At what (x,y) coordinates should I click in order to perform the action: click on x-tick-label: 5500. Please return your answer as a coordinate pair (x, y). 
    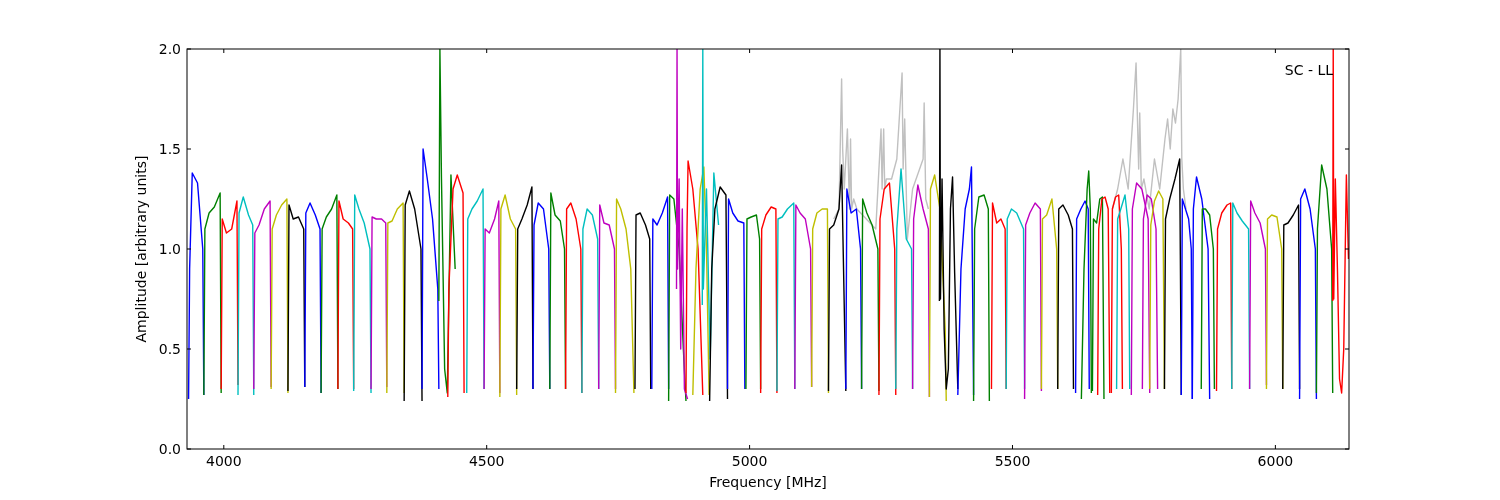
    Looking at the image, I should click on (1012, 461).